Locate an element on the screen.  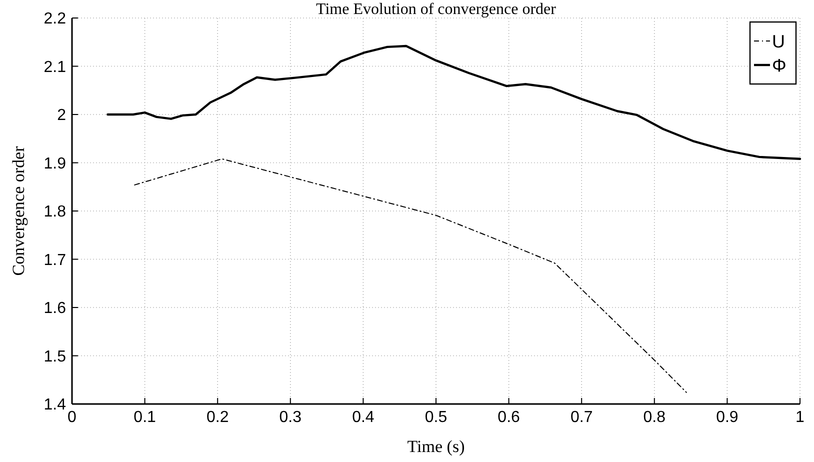
y-tick-label: 2.1 is located at coordinates (55, 67).